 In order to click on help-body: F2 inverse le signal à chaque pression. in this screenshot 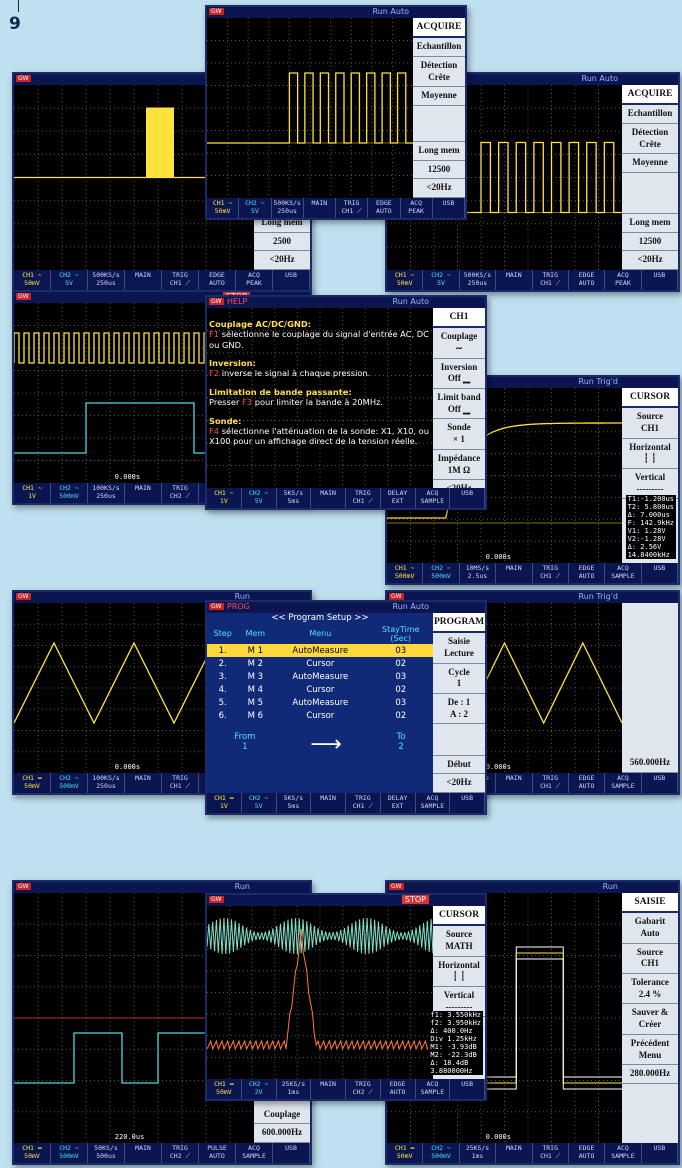, I will do `click(319, 373)`.